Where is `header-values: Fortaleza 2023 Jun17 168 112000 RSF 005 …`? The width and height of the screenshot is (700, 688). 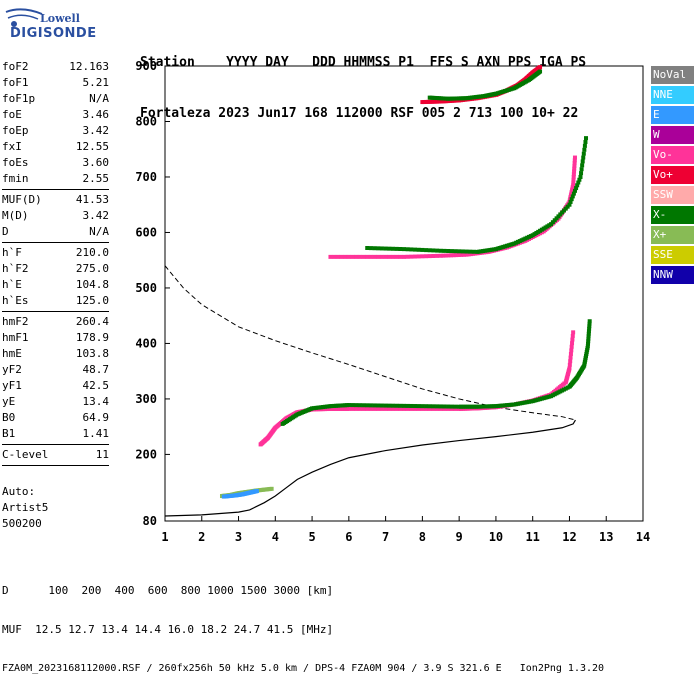 header-values: Fortaleza 2023 Jun17 168 112000 RSF 005 … is located at coordinates (359, 113).